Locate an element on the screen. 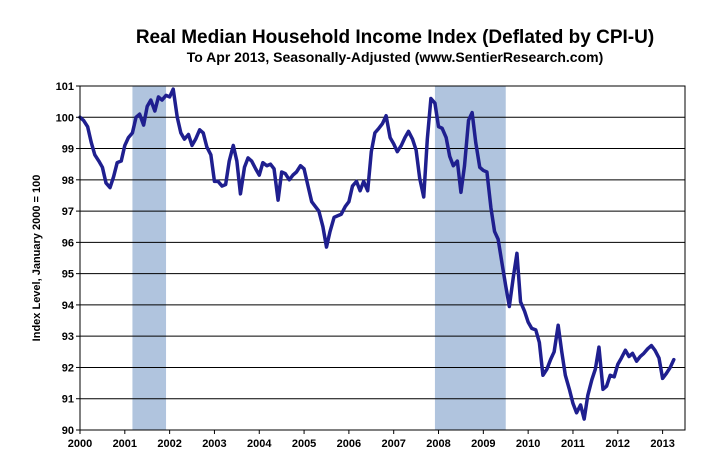 The width and height of the screenshot is (720, 474). x-tick-label: 2005 is located at coordinates (304, 444).